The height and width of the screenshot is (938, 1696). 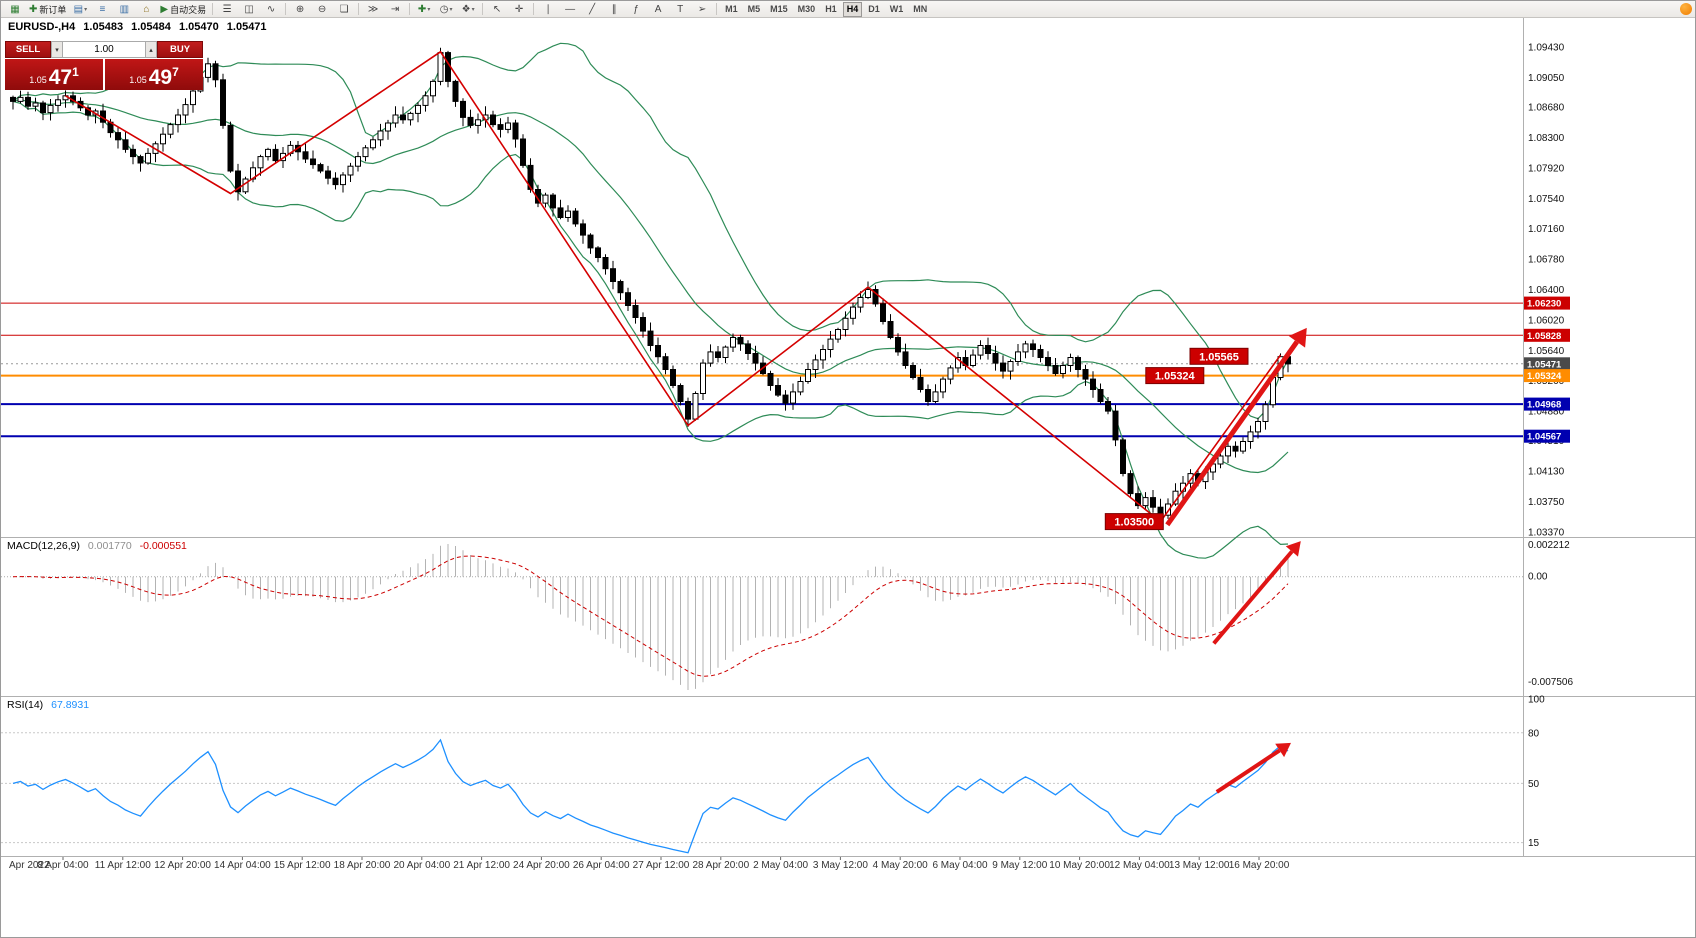 What do you see at coordinates (896, 8) in the screenshot?
I see `timeframe-w1-button: W1` at bounding box center [896, 8].